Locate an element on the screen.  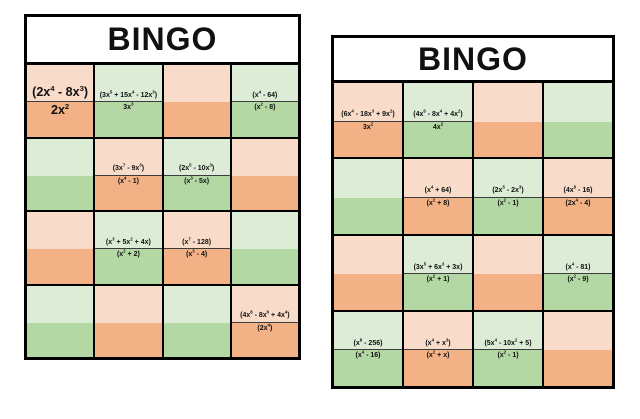
fraction-numerator: (x8 - 256) is located at coordinates (368, 342).